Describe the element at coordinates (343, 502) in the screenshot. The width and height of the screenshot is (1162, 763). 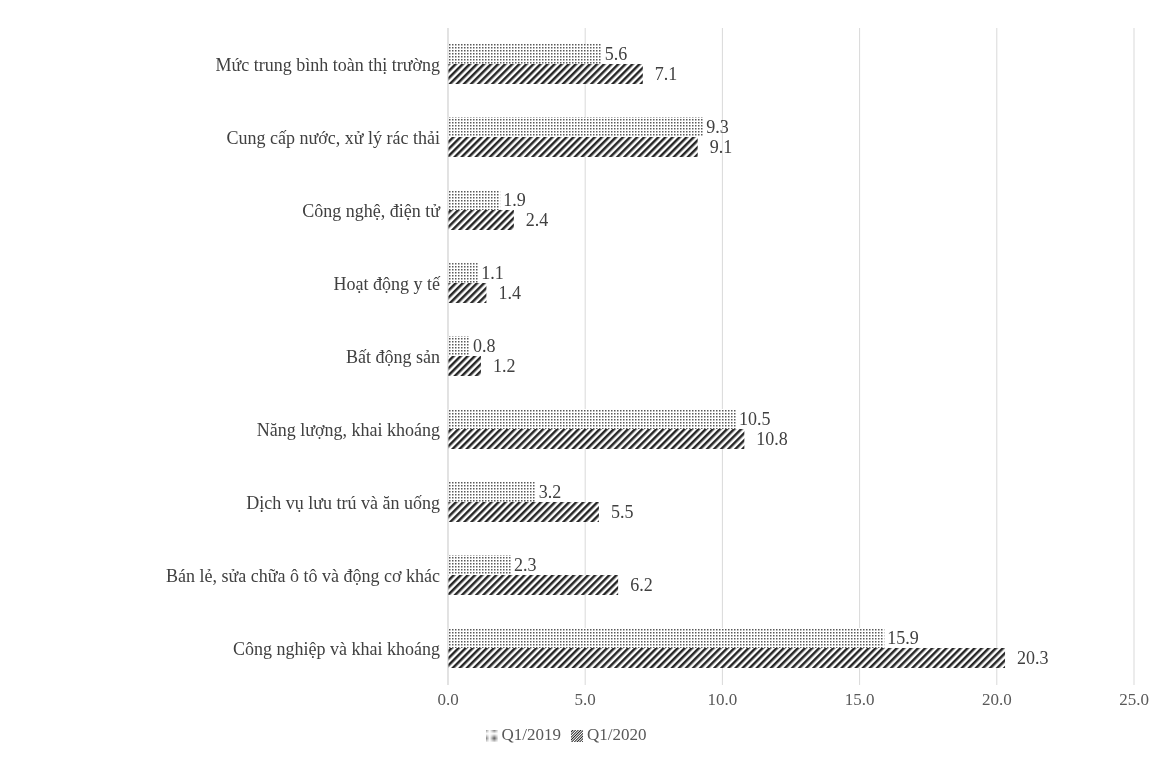
I see `y-tick-label: Dịch vụ lưu trú và ăn uống` at that location.